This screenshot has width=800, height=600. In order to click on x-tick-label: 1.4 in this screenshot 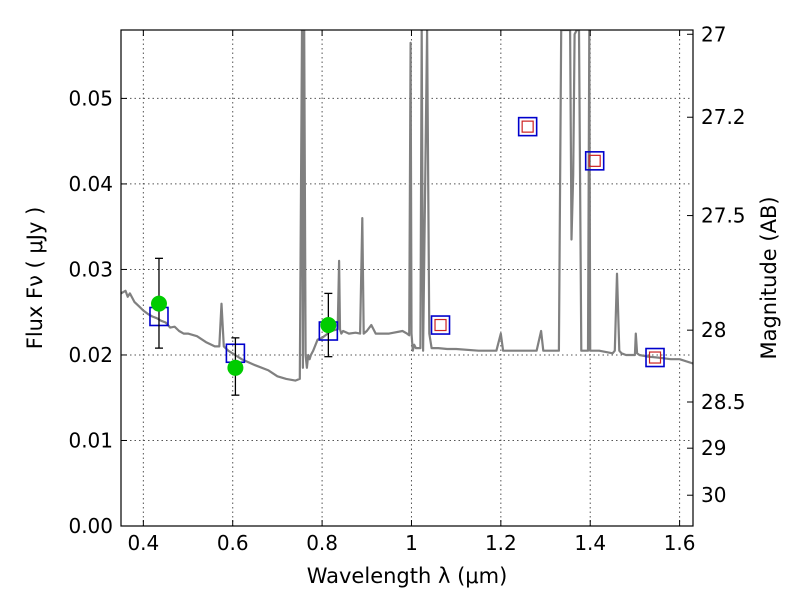, I will do `click(590, 543)`.